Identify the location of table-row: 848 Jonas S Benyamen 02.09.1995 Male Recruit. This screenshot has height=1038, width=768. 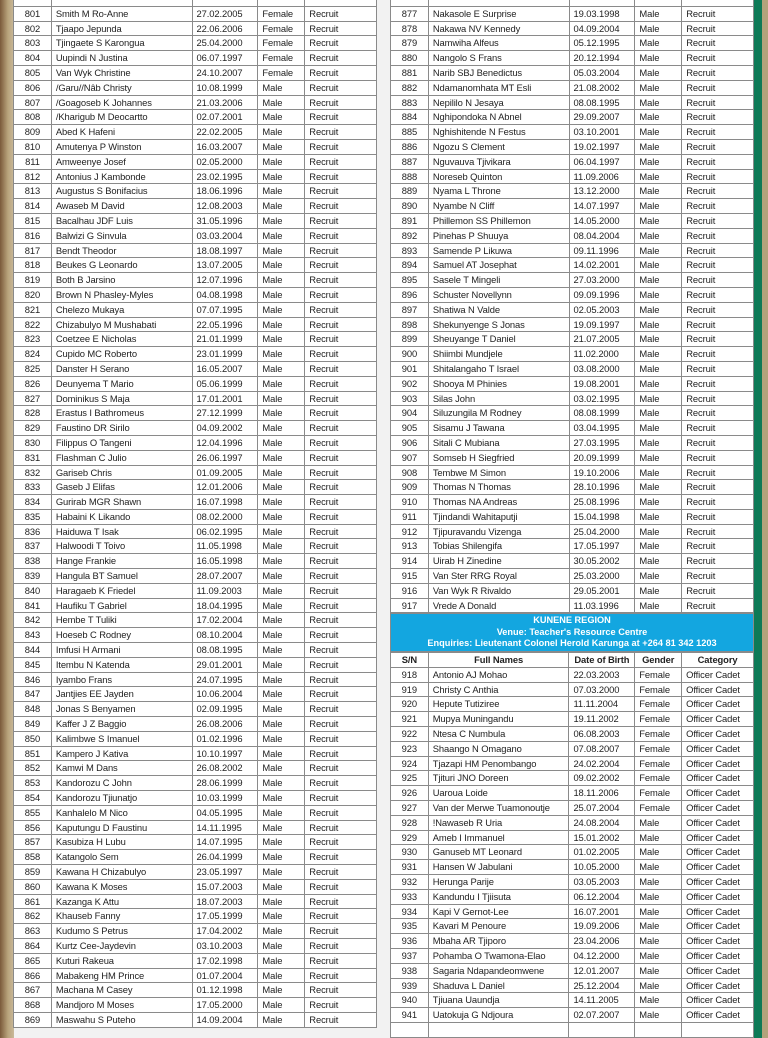
(195, 709).